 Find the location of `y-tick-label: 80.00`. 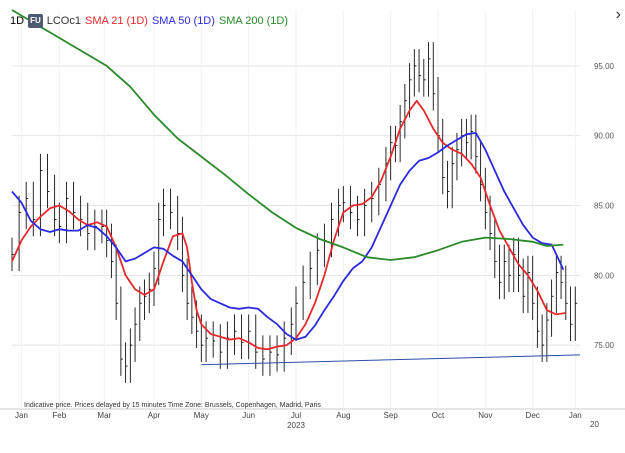

y-tick-label: 80.00 is located at coordinates (604, 275).